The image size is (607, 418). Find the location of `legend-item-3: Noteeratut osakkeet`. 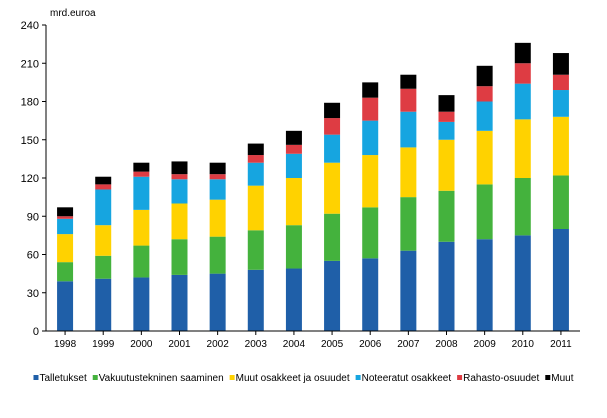

legend-item-3: Noteeratut osakkeet is located at coordinates (403, 378).